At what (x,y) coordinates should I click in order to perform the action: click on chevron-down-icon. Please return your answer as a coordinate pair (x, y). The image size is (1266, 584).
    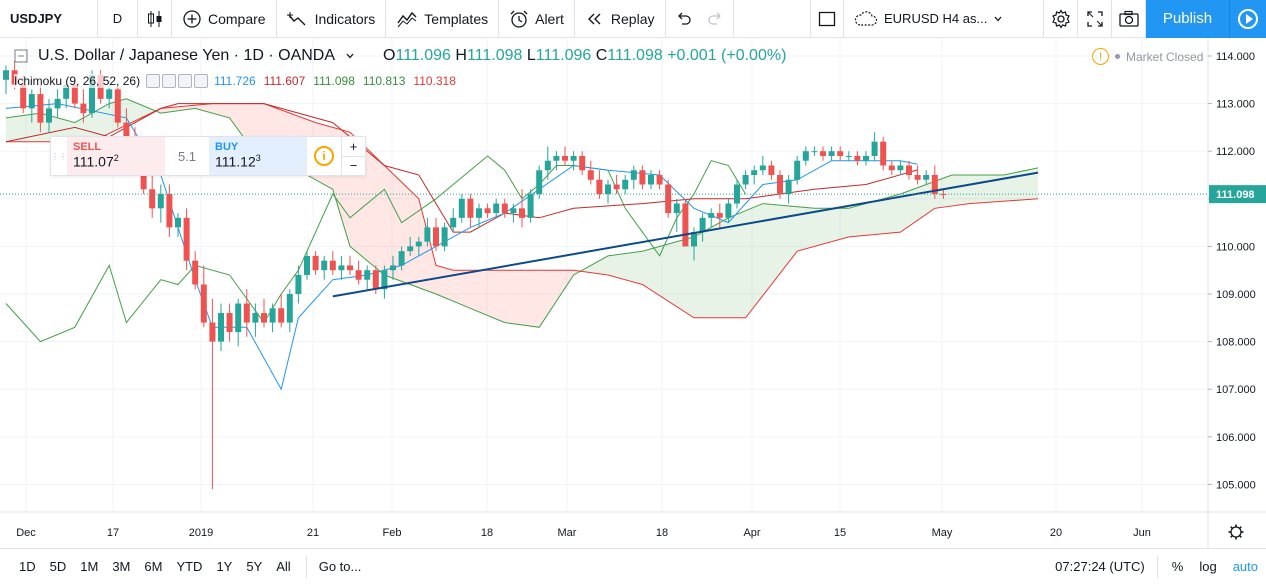
    Looking at the image, I should click on (350, 56).